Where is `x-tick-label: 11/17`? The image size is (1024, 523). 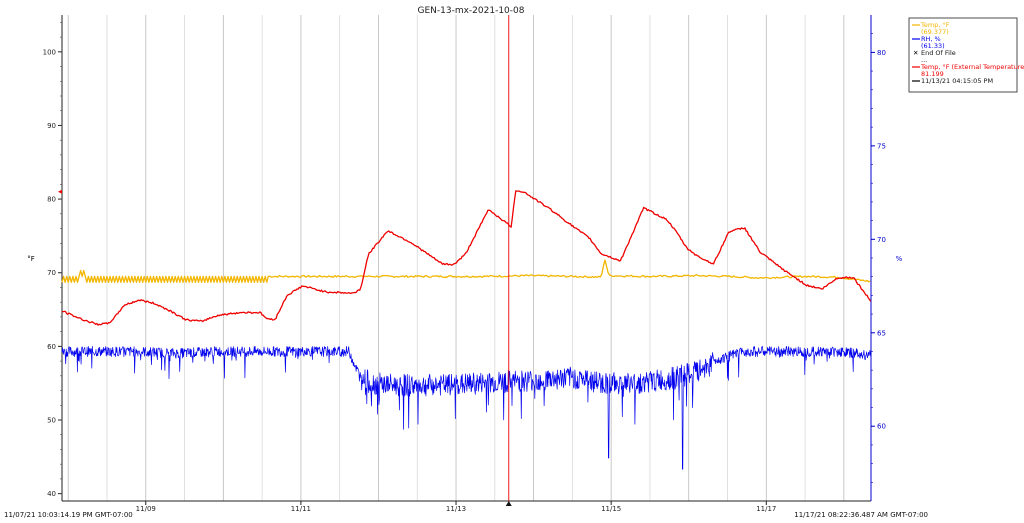
x-tick-label: 11/17 is located at coordinates (766, 509).